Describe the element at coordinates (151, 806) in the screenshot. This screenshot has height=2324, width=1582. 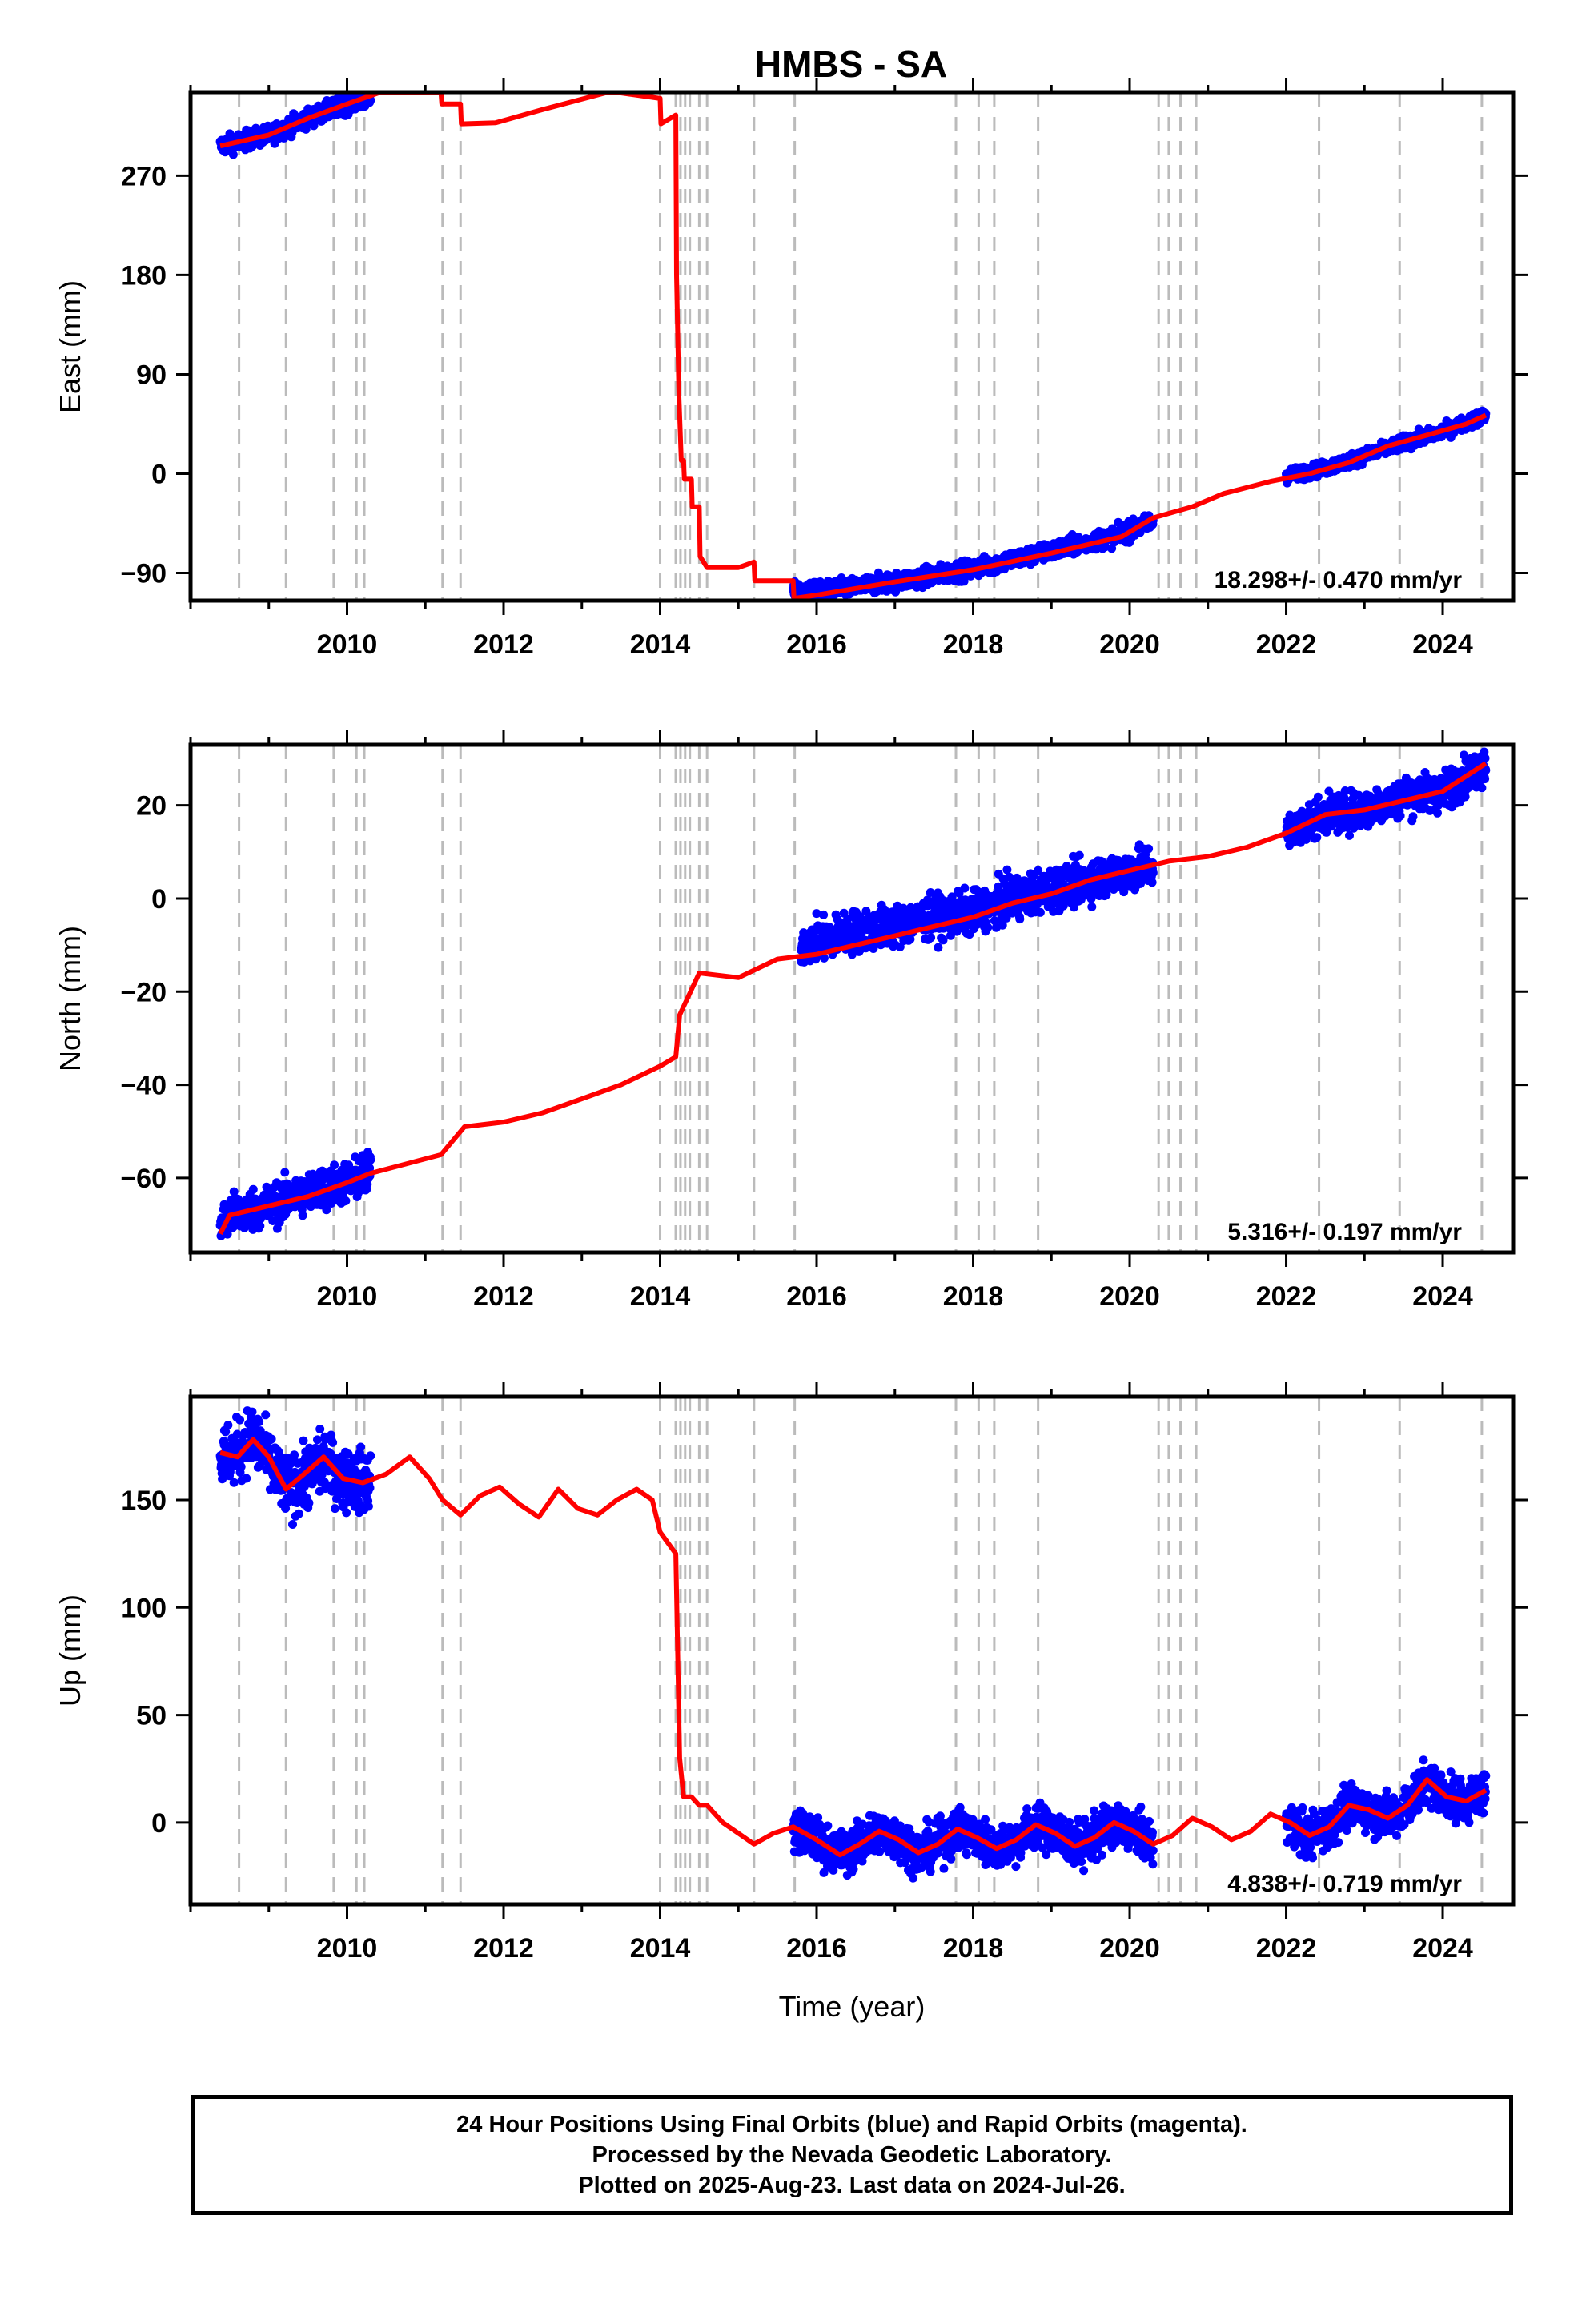
I see `y-tick-label: 20` at that location.